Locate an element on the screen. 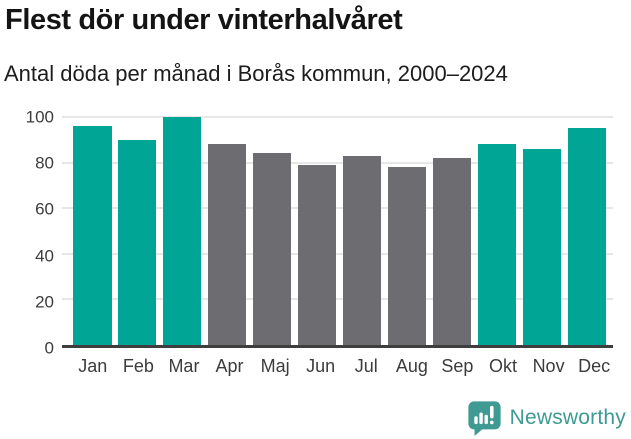  bar-apr is located at coordinates (227, 244).